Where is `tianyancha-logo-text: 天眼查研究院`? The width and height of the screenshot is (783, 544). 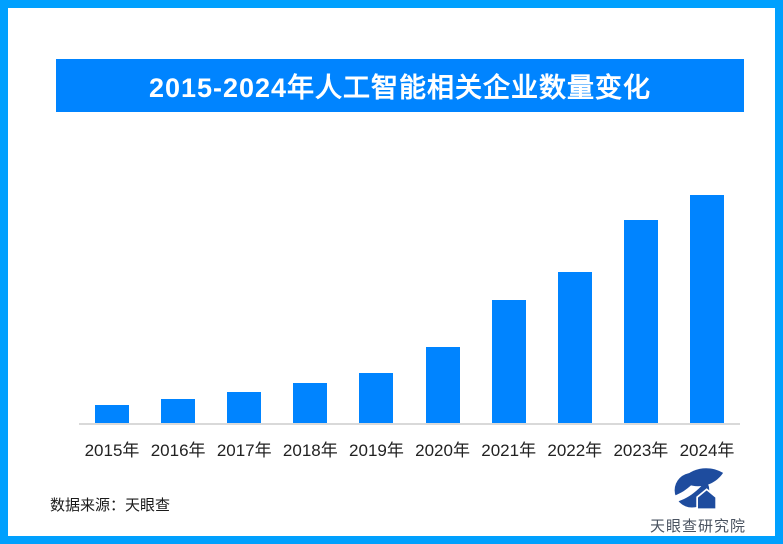
tianyancha-logo-text: 天眼查研究院 is located at coordinates (697, 526).